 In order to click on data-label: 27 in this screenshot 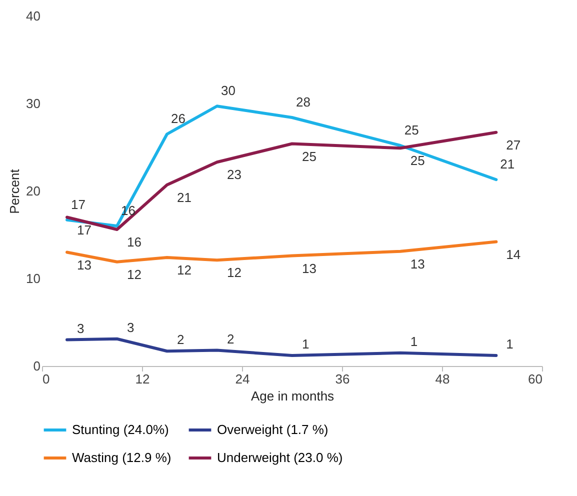, I will do `click(513, 144)`.